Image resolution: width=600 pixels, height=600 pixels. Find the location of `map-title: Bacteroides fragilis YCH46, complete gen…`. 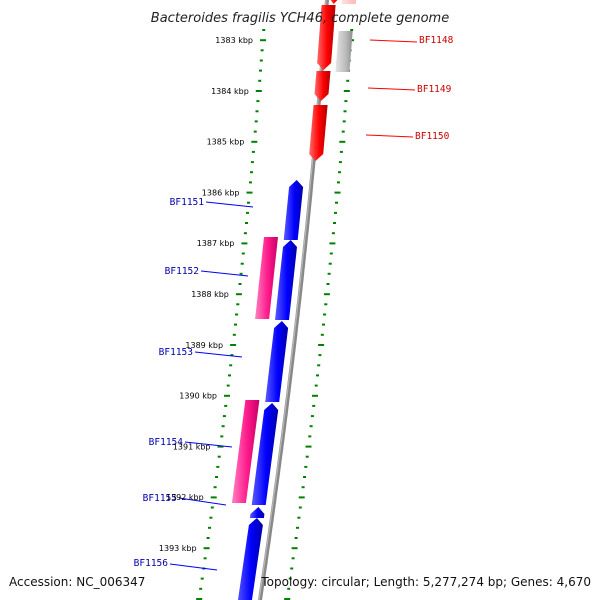

map-title: Bacteroides fragilis YCH46, complete gen… is located at coordinates (300, 18).